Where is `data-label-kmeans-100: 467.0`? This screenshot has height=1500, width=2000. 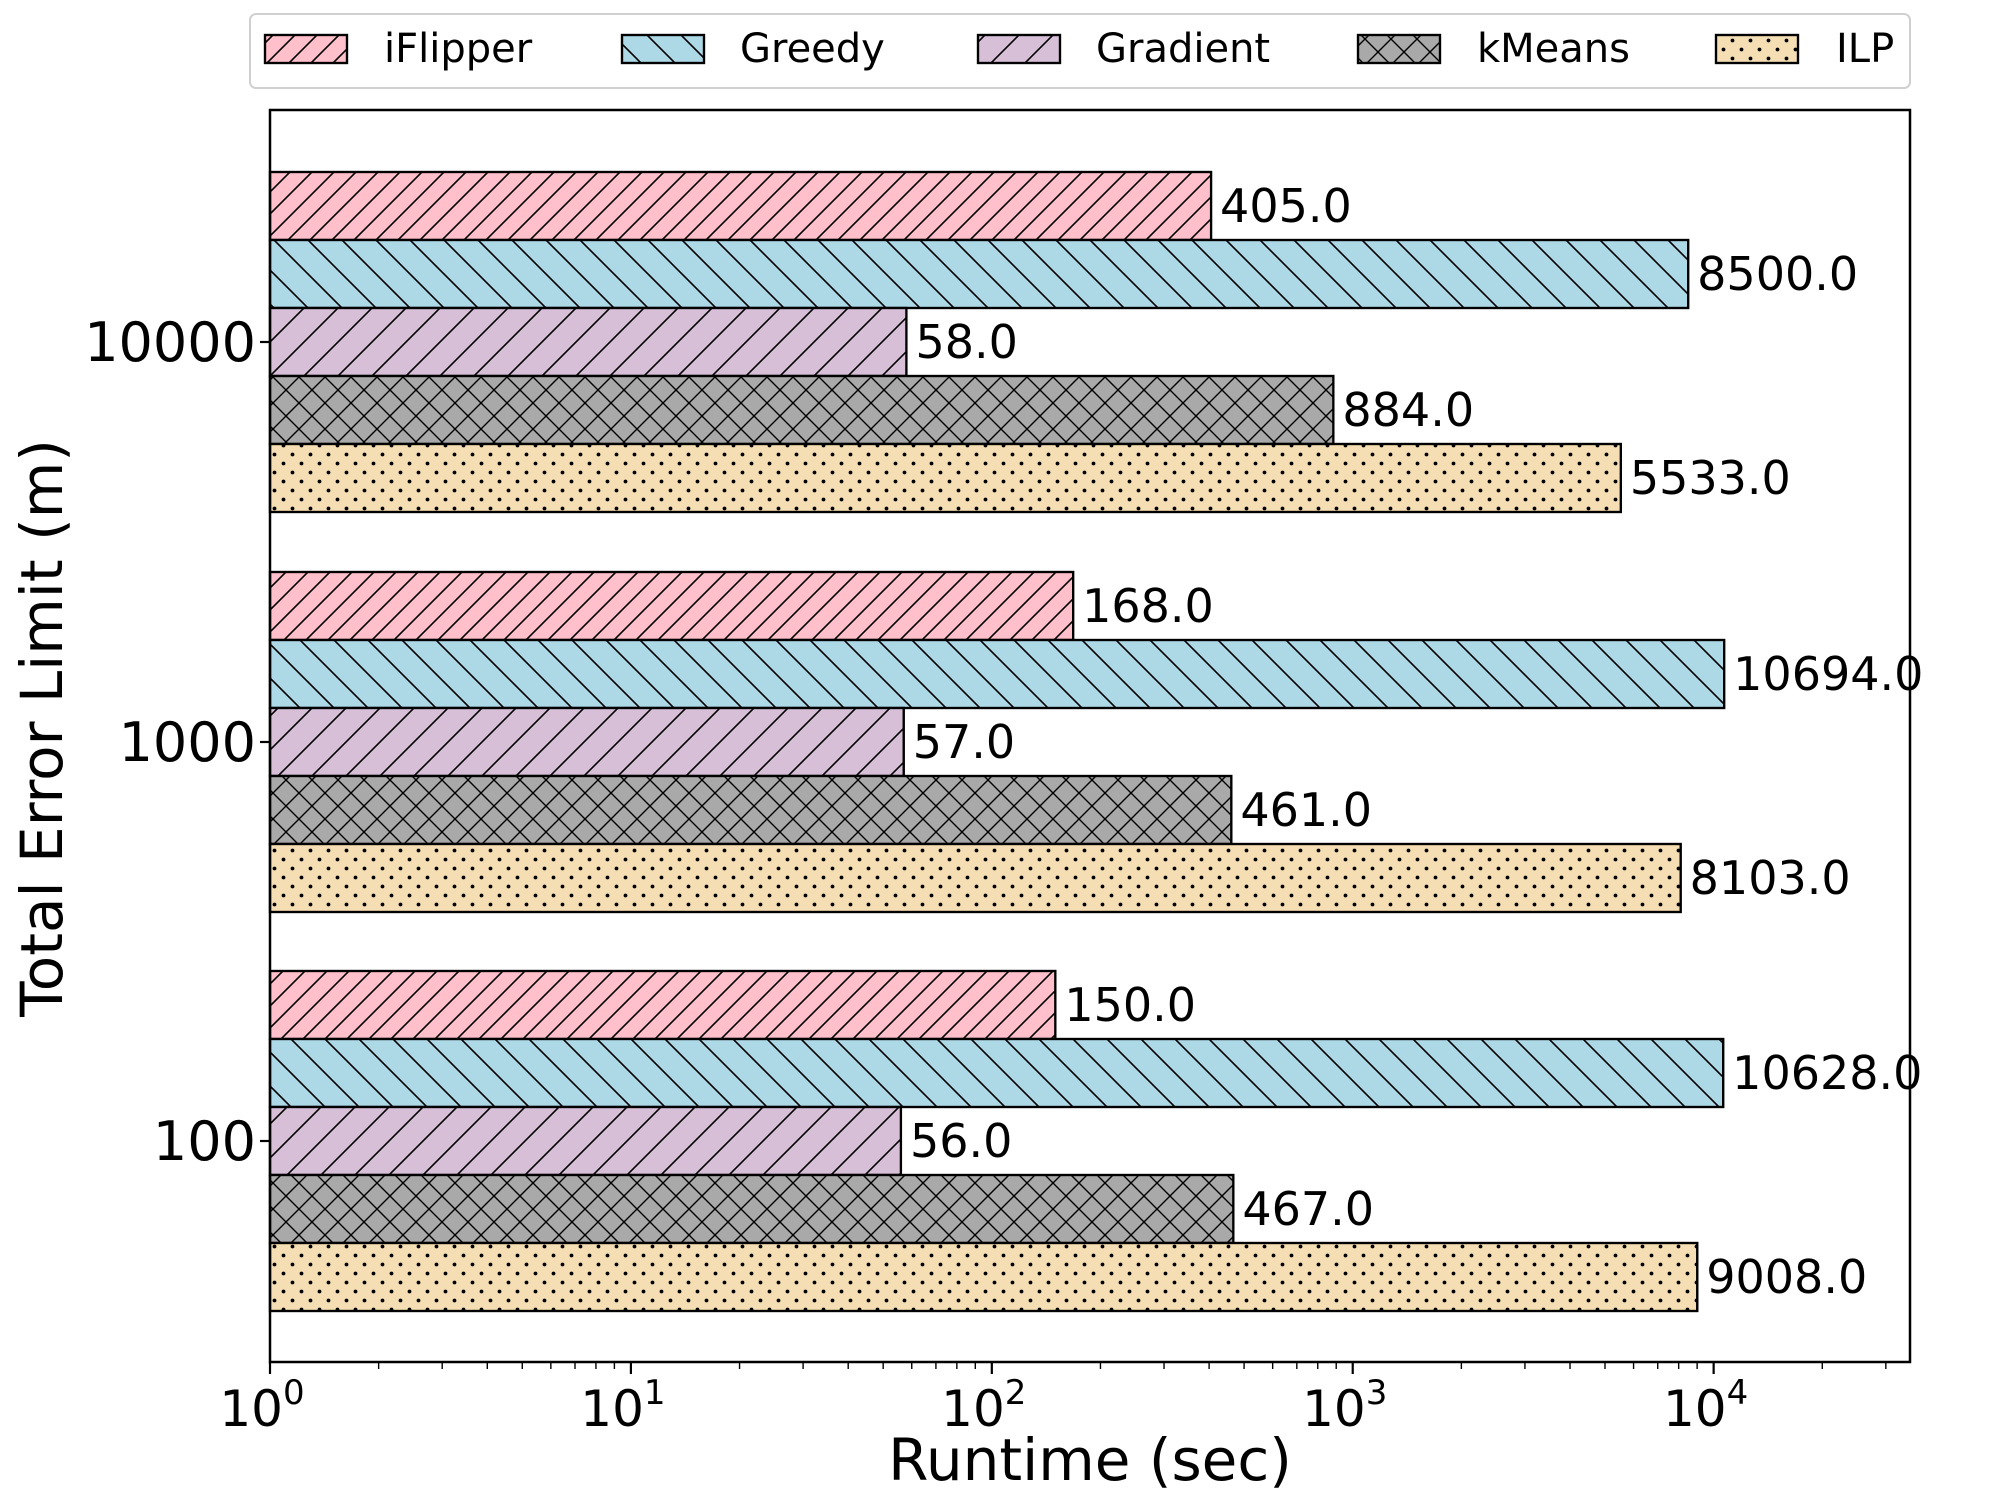
data-label-kmeans-100: 467.0 is located at coordinates (1308, 1209).